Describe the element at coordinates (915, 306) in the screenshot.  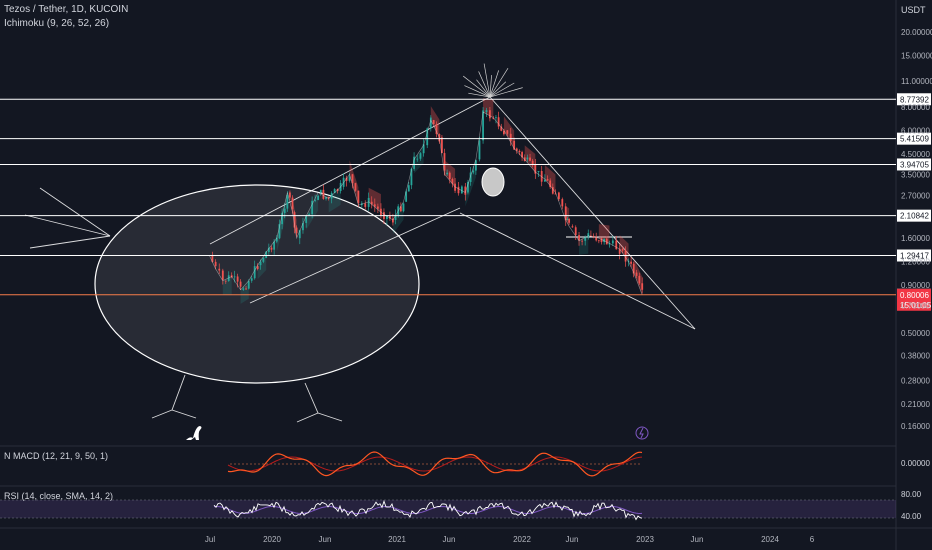
I see `y-tick-label: 0.70000` at that location.